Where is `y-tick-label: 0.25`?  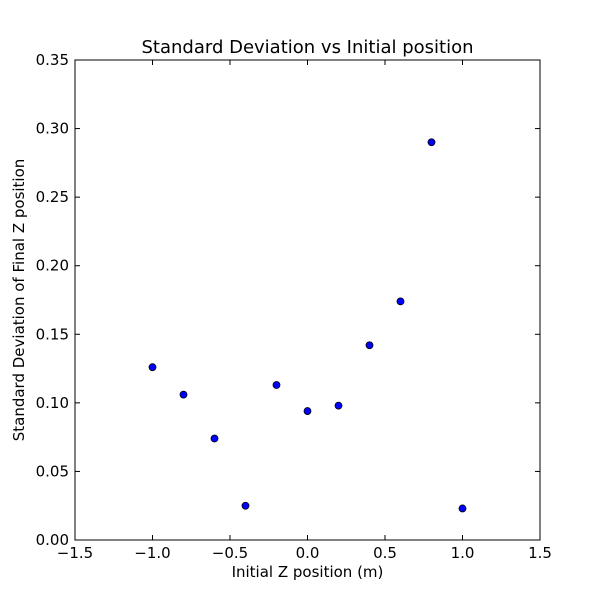 y-tick-label: 0.25 is located at coordinates (52, 197).